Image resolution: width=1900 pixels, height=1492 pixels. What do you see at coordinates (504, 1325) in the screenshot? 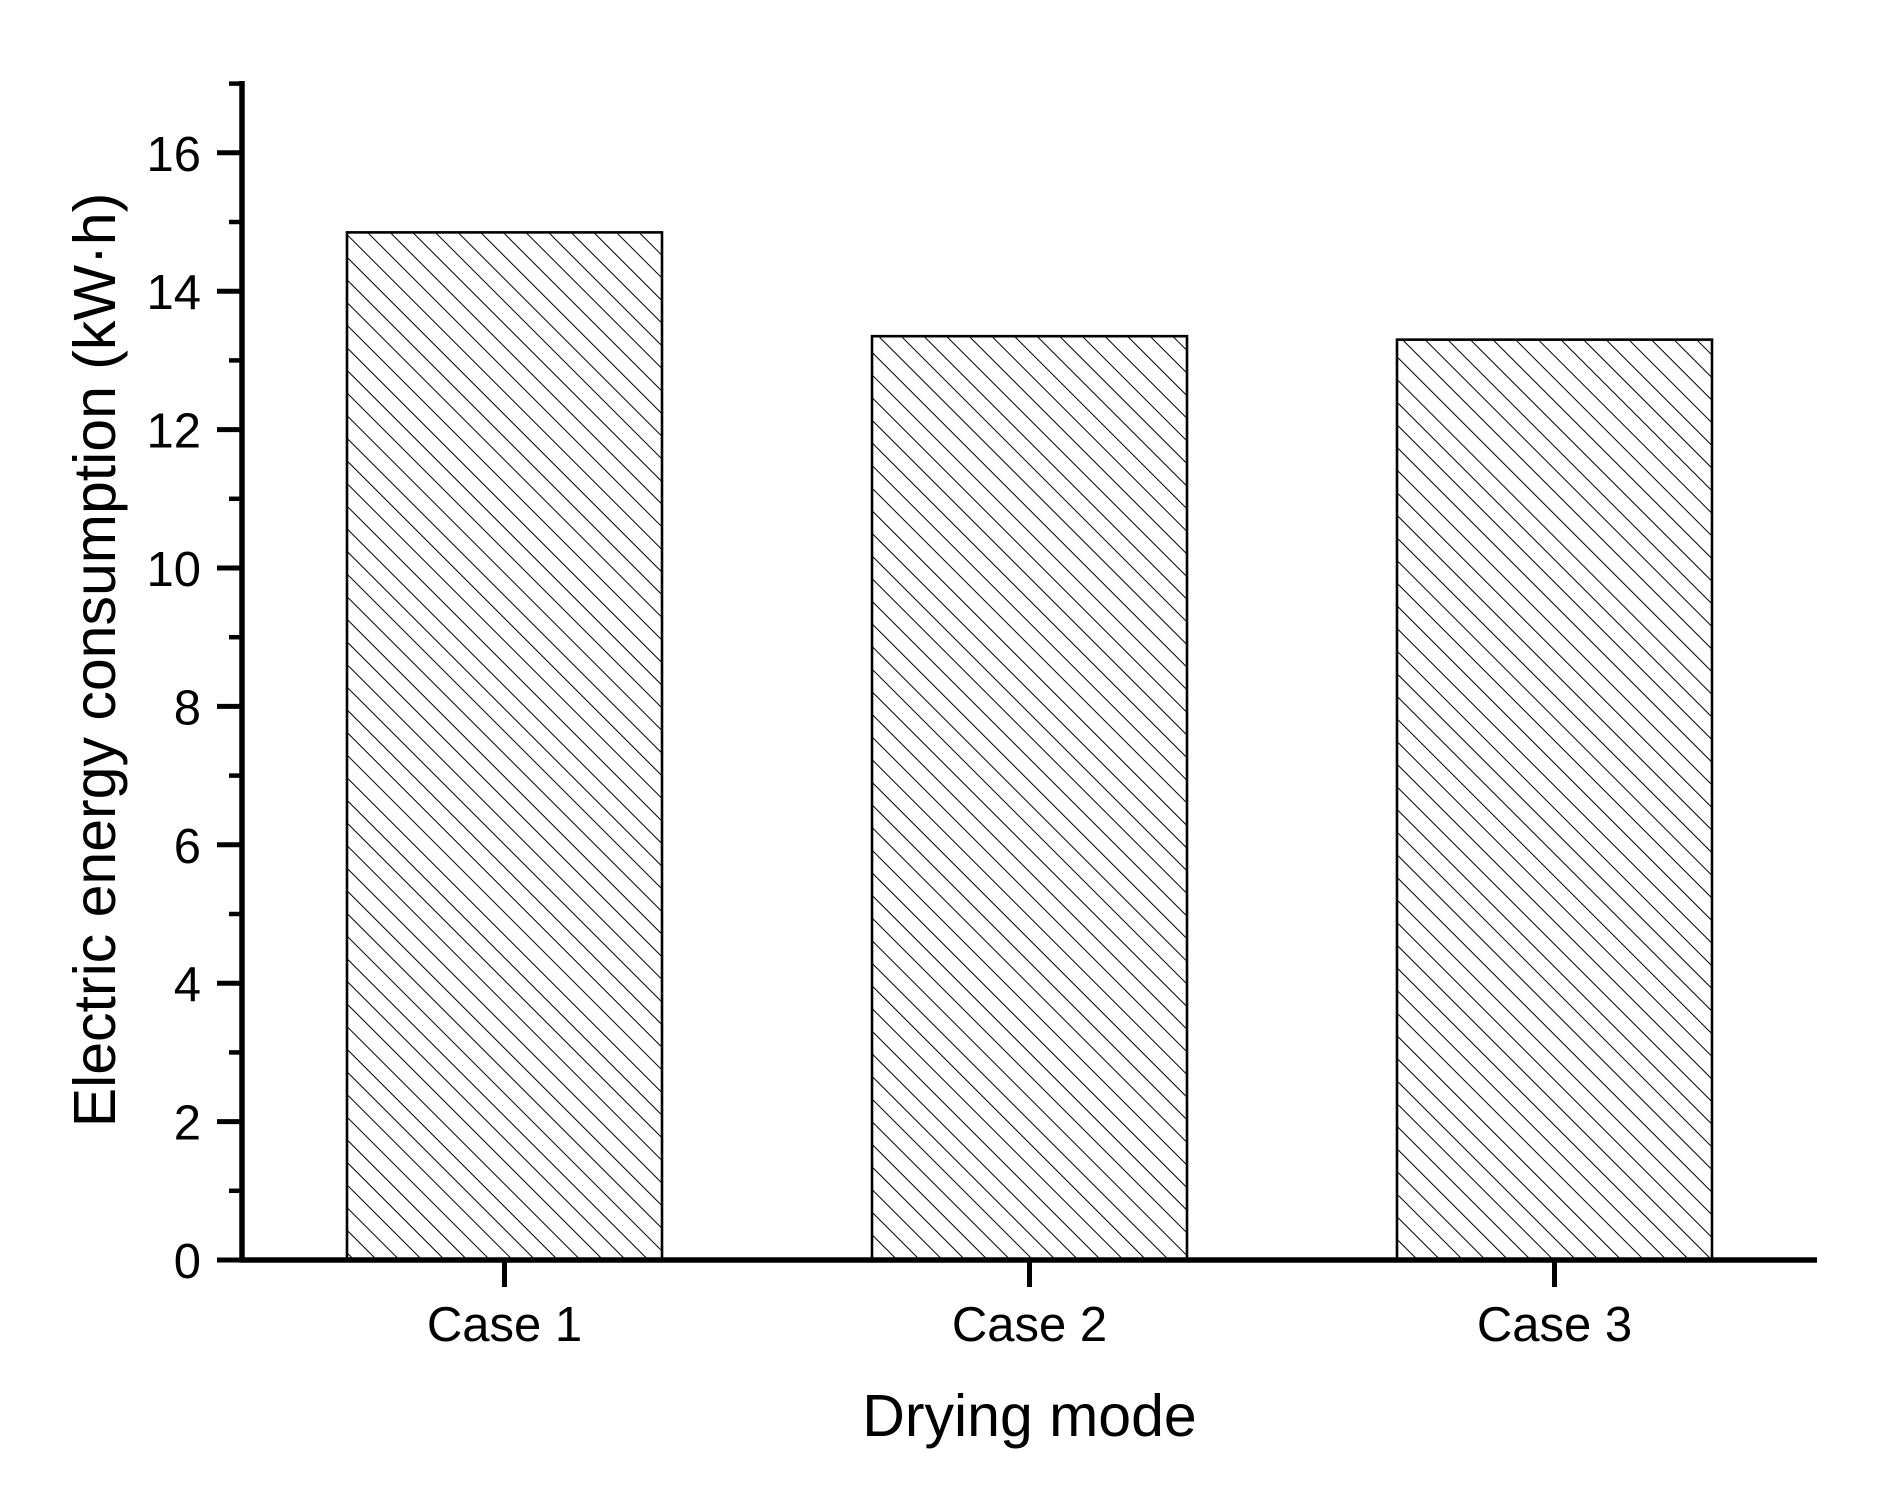
I see `x-tick-label-1: Case 1` at bounding box center [504, 1325].